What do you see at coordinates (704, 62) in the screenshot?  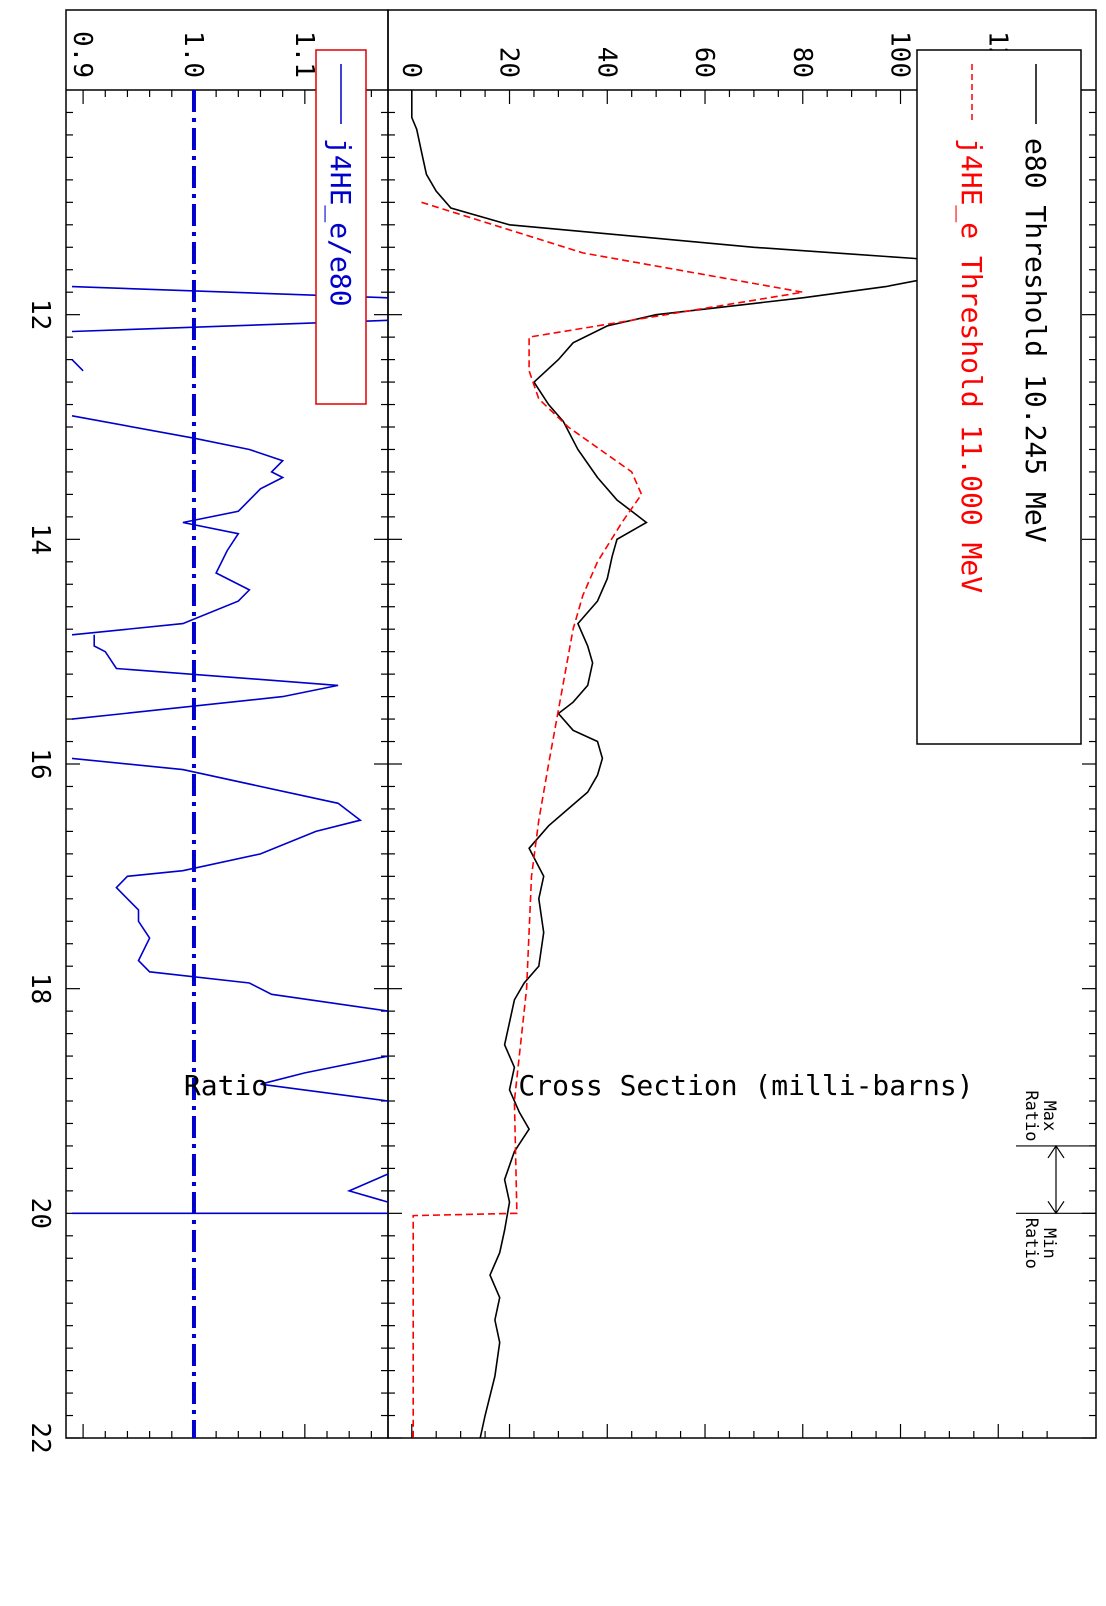 I see `y-tick-label: 60` at bounding box center [704, 62].